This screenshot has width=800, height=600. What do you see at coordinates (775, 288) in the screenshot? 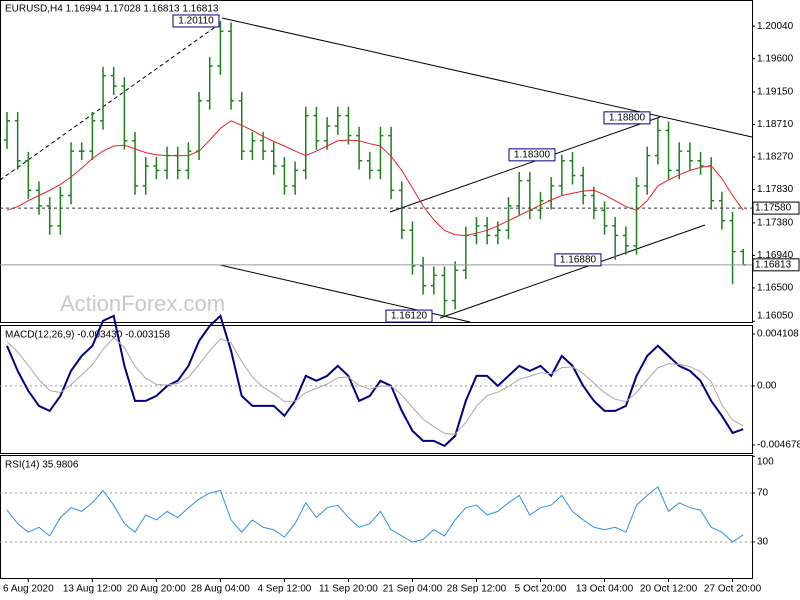
I see `y-tick-label: 1.16500` at bounding box center [775, 288].